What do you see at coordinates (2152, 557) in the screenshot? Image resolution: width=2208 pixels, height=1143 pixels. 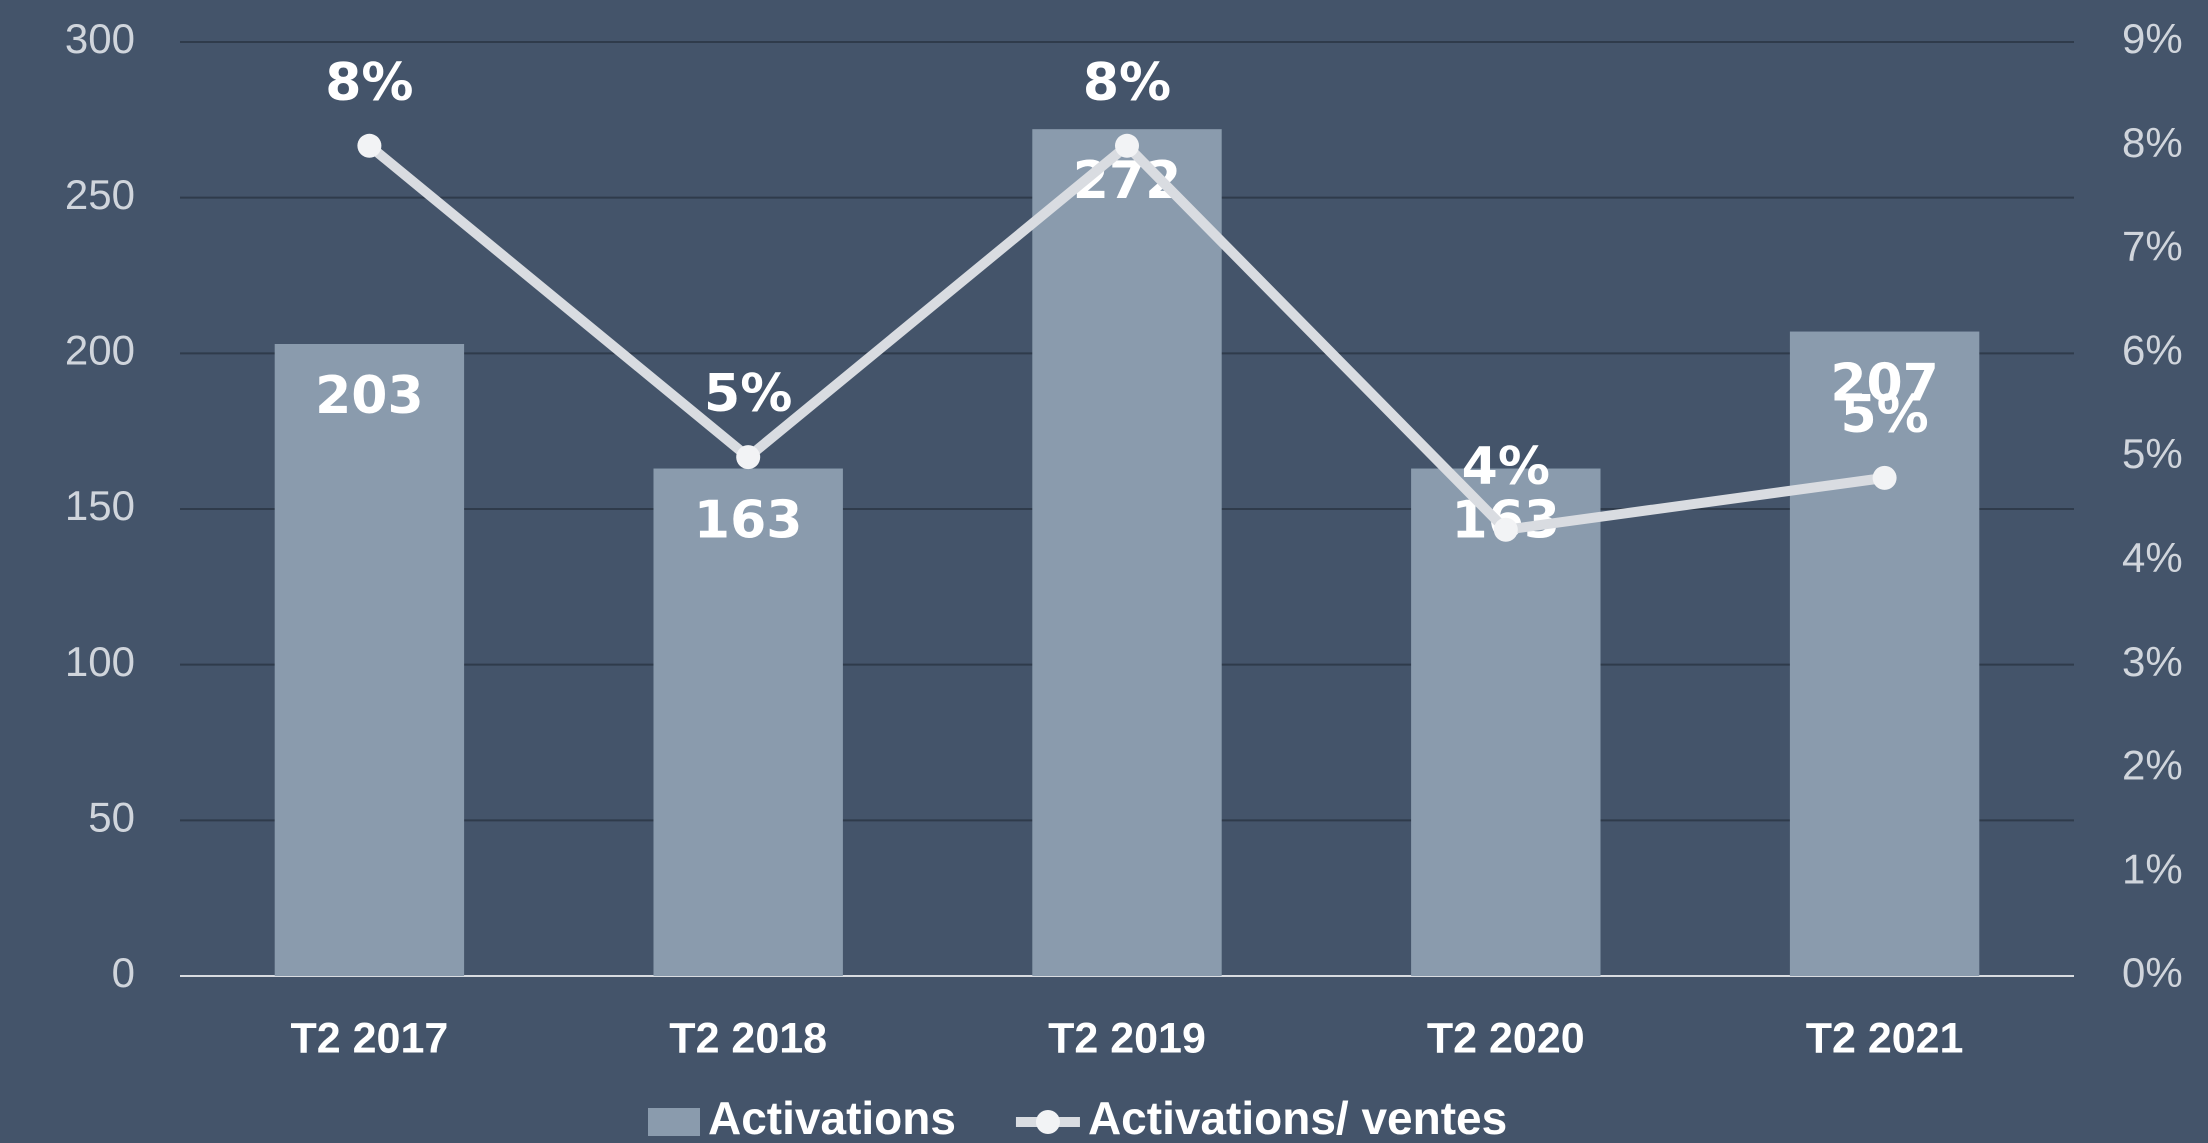 I see `y2-tick-label: 4%` at bounding box center [2152, 557].